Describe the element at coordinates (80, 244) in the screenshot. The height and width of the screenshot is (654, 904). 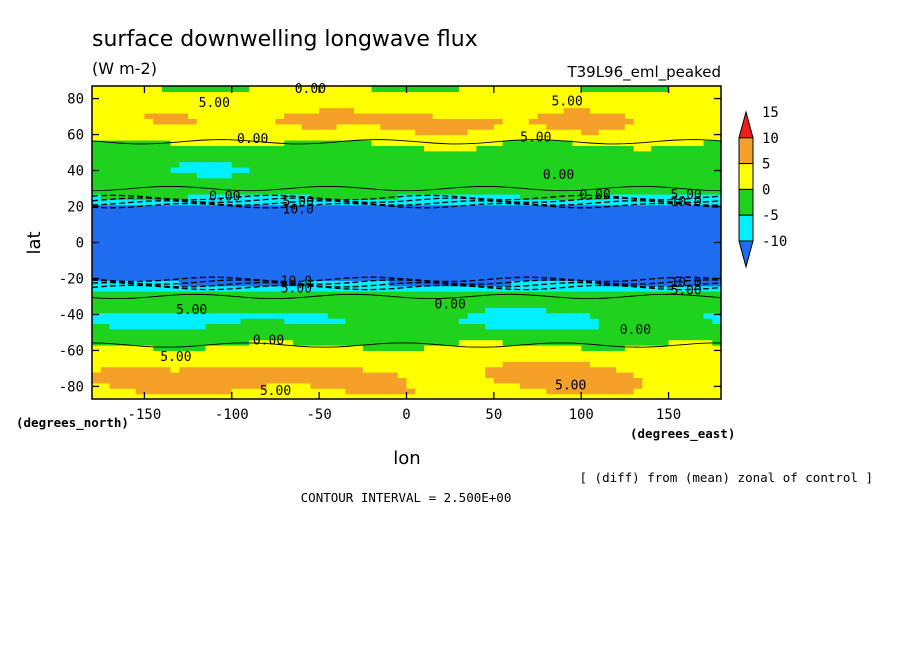
I see `y-tick-label: 0` at that location.